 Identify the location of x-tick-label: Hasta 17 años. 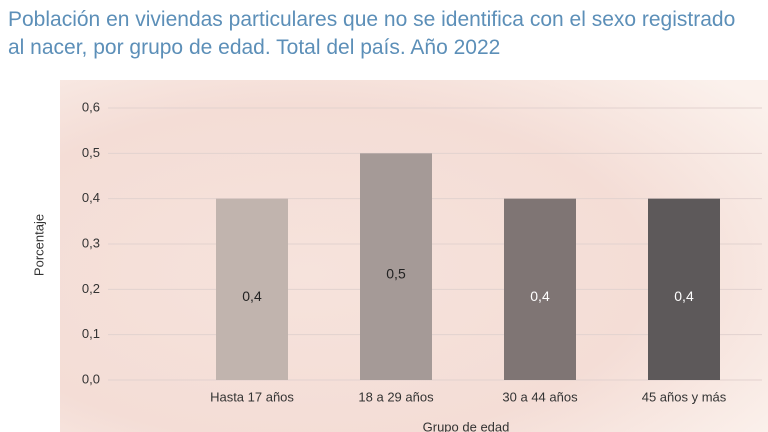
(252, 396).